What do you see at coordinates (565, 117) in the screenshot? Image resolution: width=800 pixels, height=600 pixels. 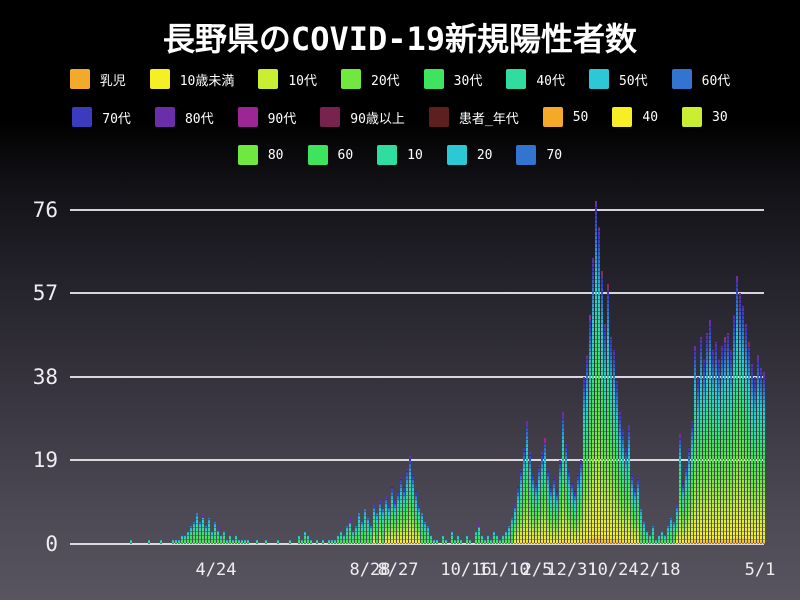 I see `legend-item: 50` at bounding box center [565, 117].